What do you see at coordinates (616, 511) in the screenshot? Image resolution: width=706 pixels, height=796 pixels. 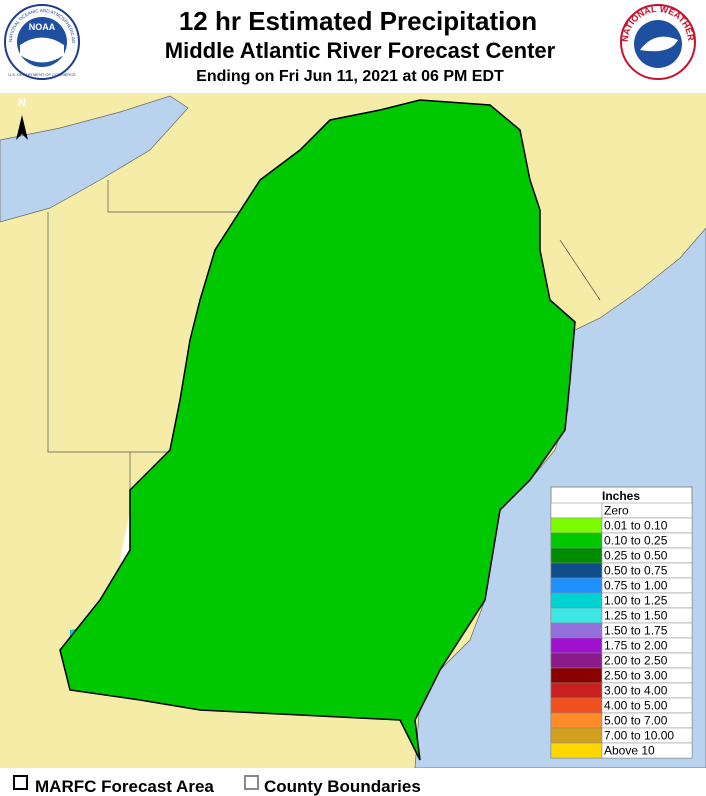 I see `legend-label: Zero` at bounding box center [616, 511].